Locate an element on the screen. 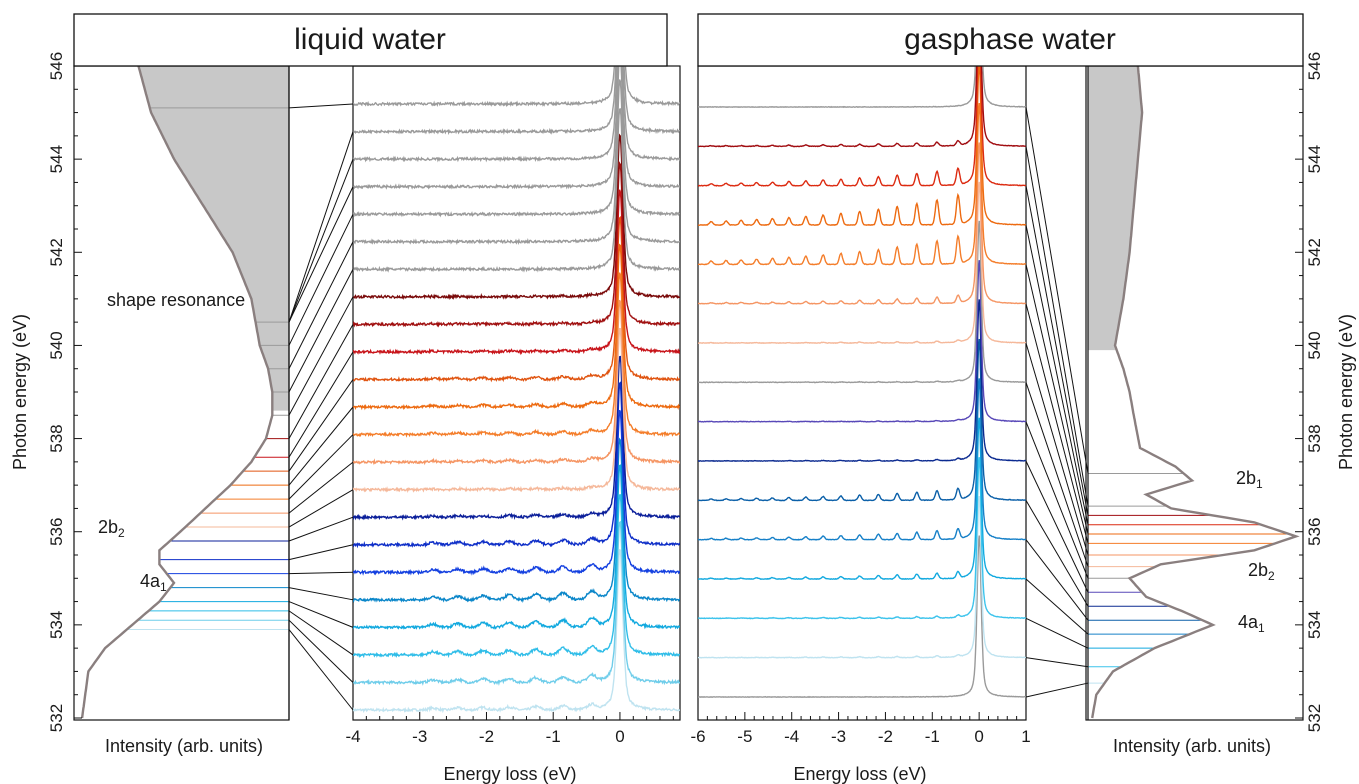  right-y-axis-label: Photon energy (eV) is located at coordinates (1346, 392).